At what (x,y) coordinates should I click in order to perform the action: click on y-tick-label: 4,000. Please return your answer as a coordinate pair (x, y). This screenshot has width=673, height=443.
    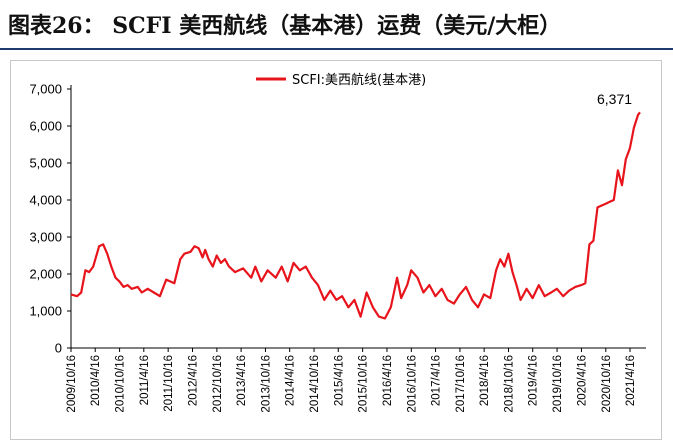
    Looking at the image, I should click on (45, 200).